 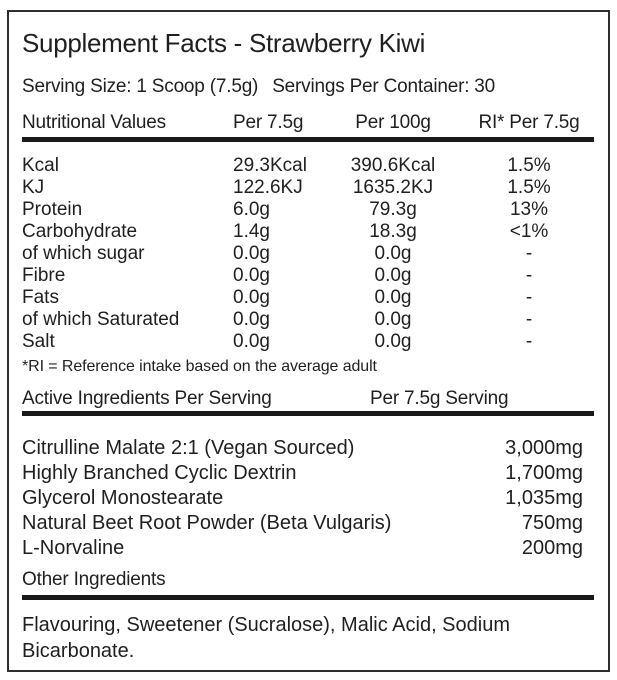 What do you see at coordinates (188, 448) in the screenshot?
I see `ingredient-name: Citrulline Malate 2:1 (Vegan Sourced)` at bounding box center [188, 448].